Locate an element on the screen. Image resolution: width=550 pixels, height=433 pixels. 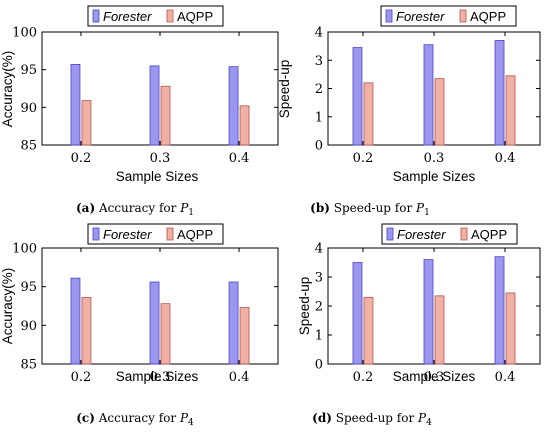
panel-caption: (b) Speed-up for P1 is located at coordinates (370, 209).